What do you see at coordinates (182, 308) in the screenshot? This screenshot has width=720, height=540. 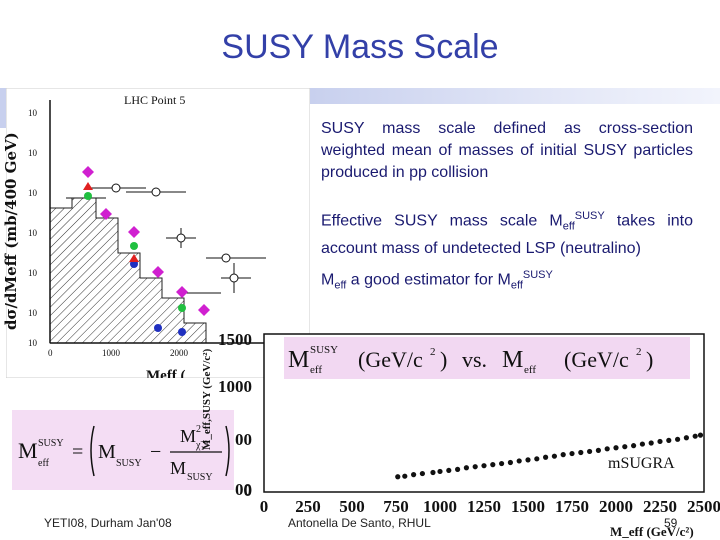 I see `marker-green` at bounding box center [182, 308].